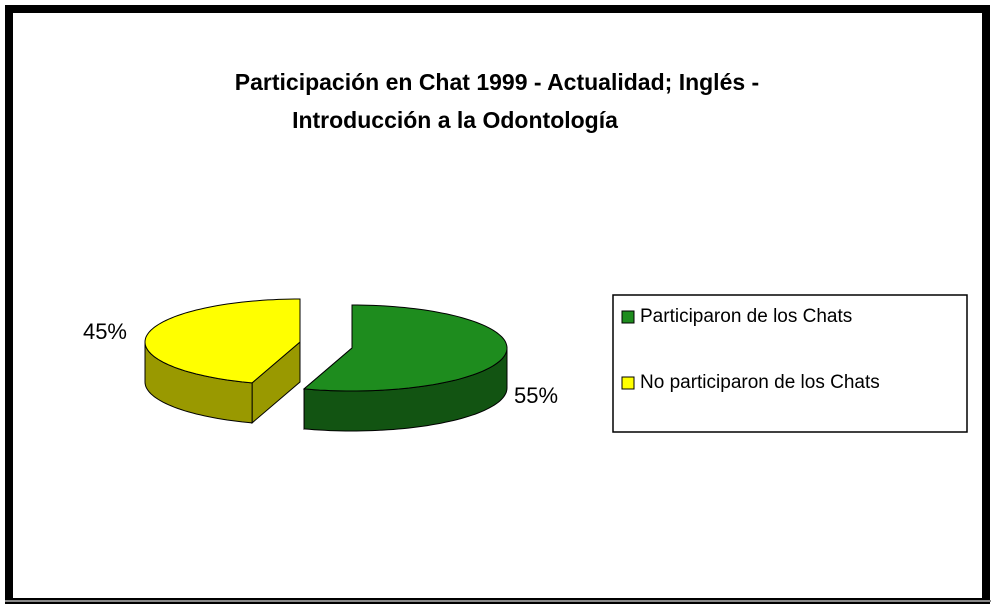 Image resolution: width=991 pixels, height=604 pixels. Describe the element at coordinates (746, 316) in the screenshot. I see `legend-label: Participaron de los Chats` at that location.